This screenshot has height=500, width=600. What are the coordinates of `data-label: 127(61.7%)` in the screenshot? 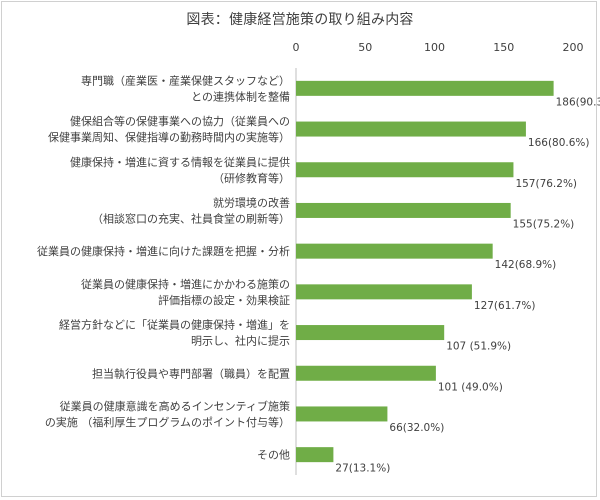 It's located at (505, 306).